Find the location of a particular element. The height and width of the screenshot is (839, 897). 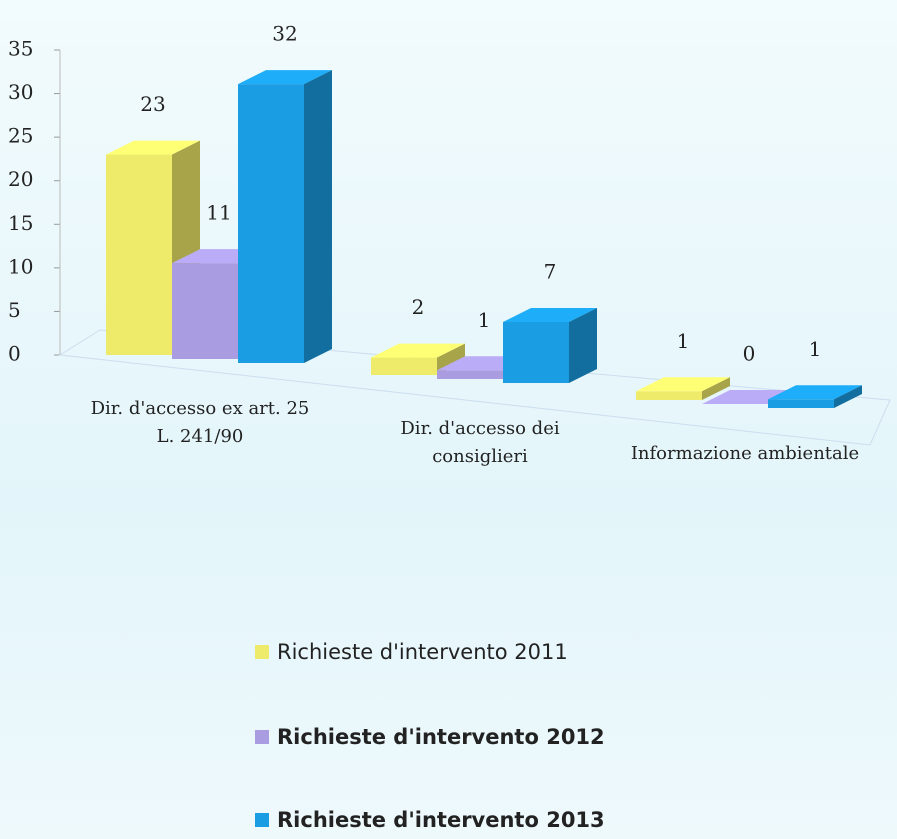

legend-label: Richieste d'intervento 2011 is located at coordinates (422, 652).